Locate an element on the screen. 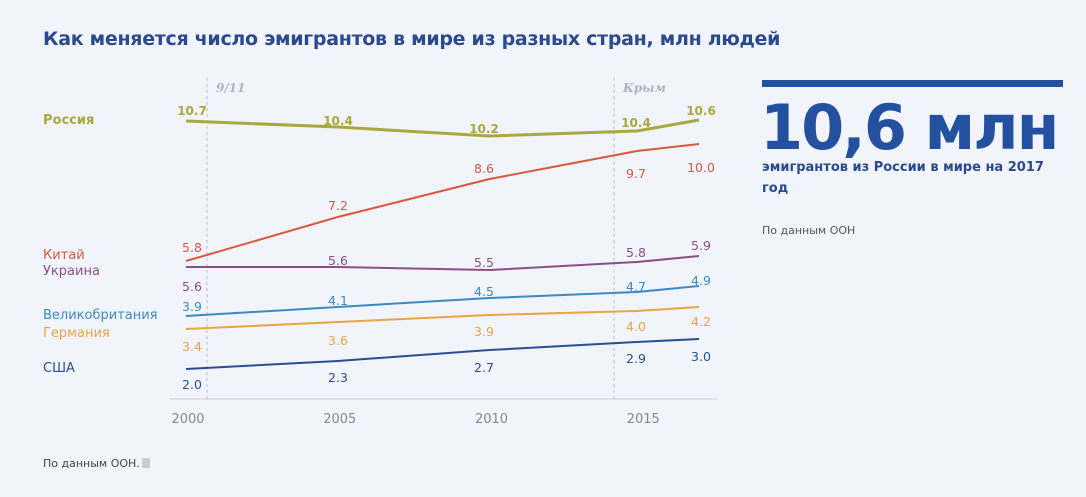 The width and height of the screenshot is (1086, 497). data-label: 10.0 is located at coordinates (701, 167).